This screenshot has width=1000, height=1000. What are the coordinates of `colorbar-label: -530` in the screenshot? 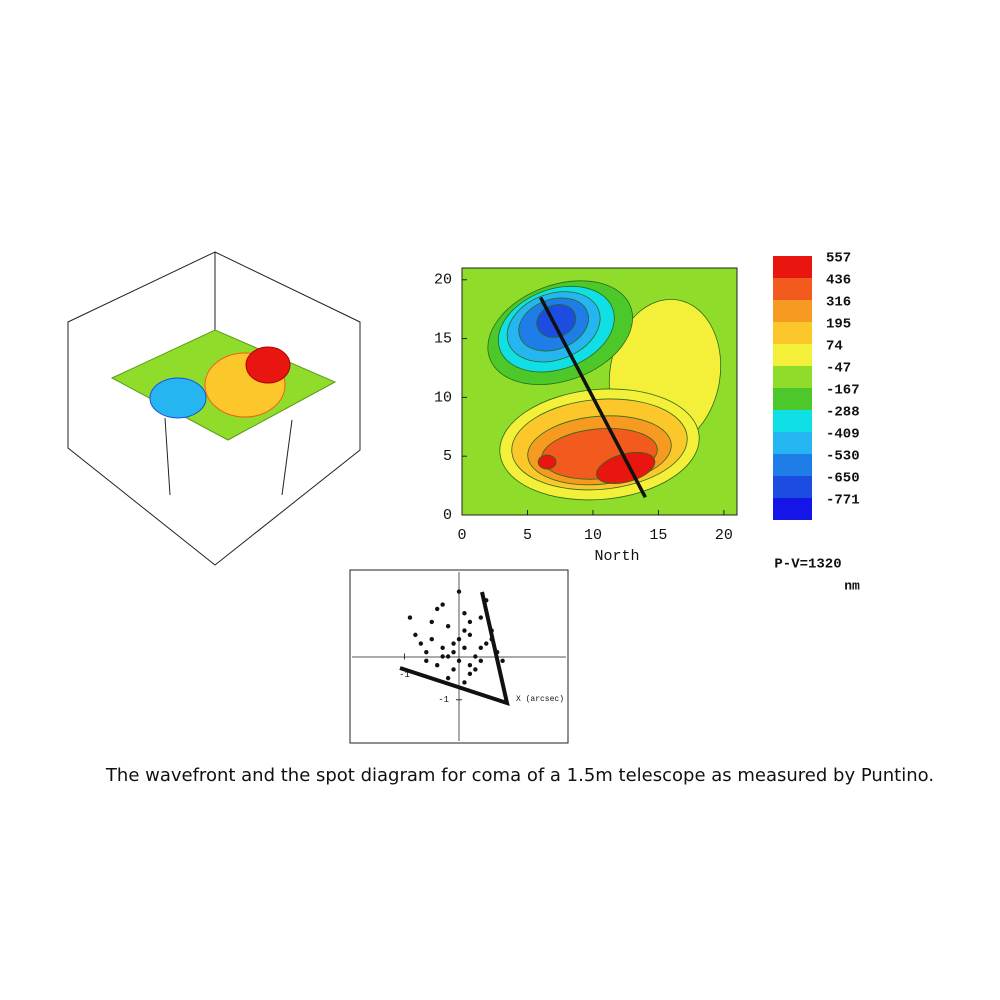 It's located at (843, 457).